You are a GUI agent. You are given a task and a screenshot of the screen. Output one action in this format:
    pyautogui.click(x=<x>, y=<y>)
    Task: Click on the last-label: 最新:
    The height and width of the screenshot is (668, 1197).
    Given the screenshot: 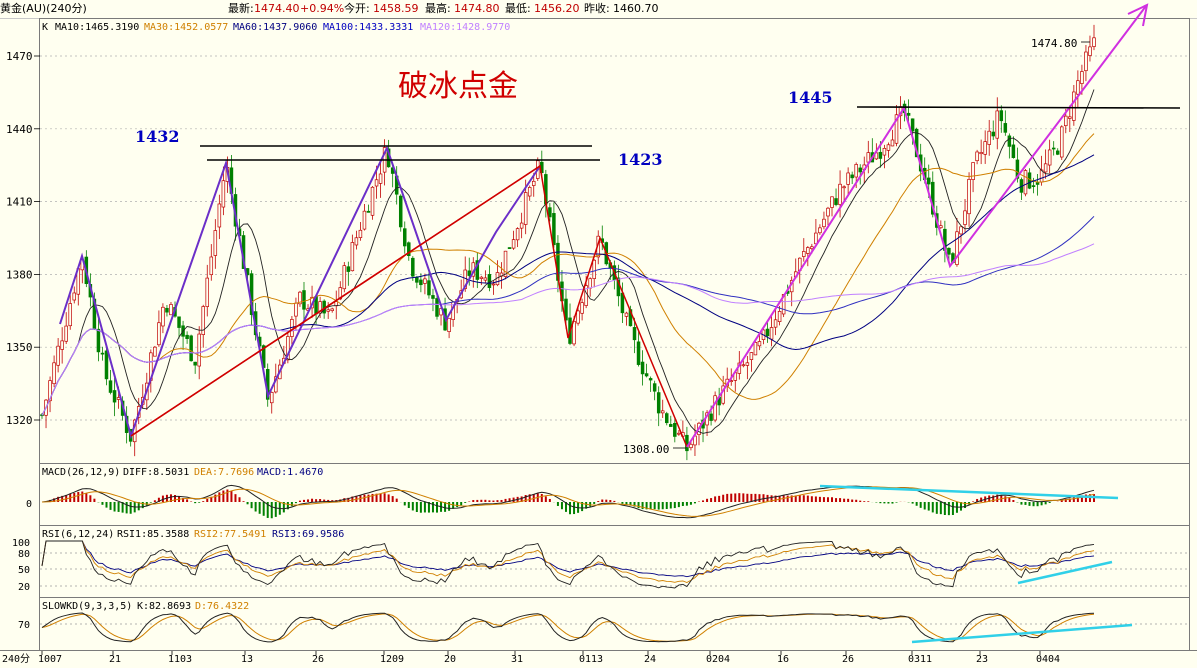 What is the action you would take?
    pyautogui.click(x=241, y=8)
    